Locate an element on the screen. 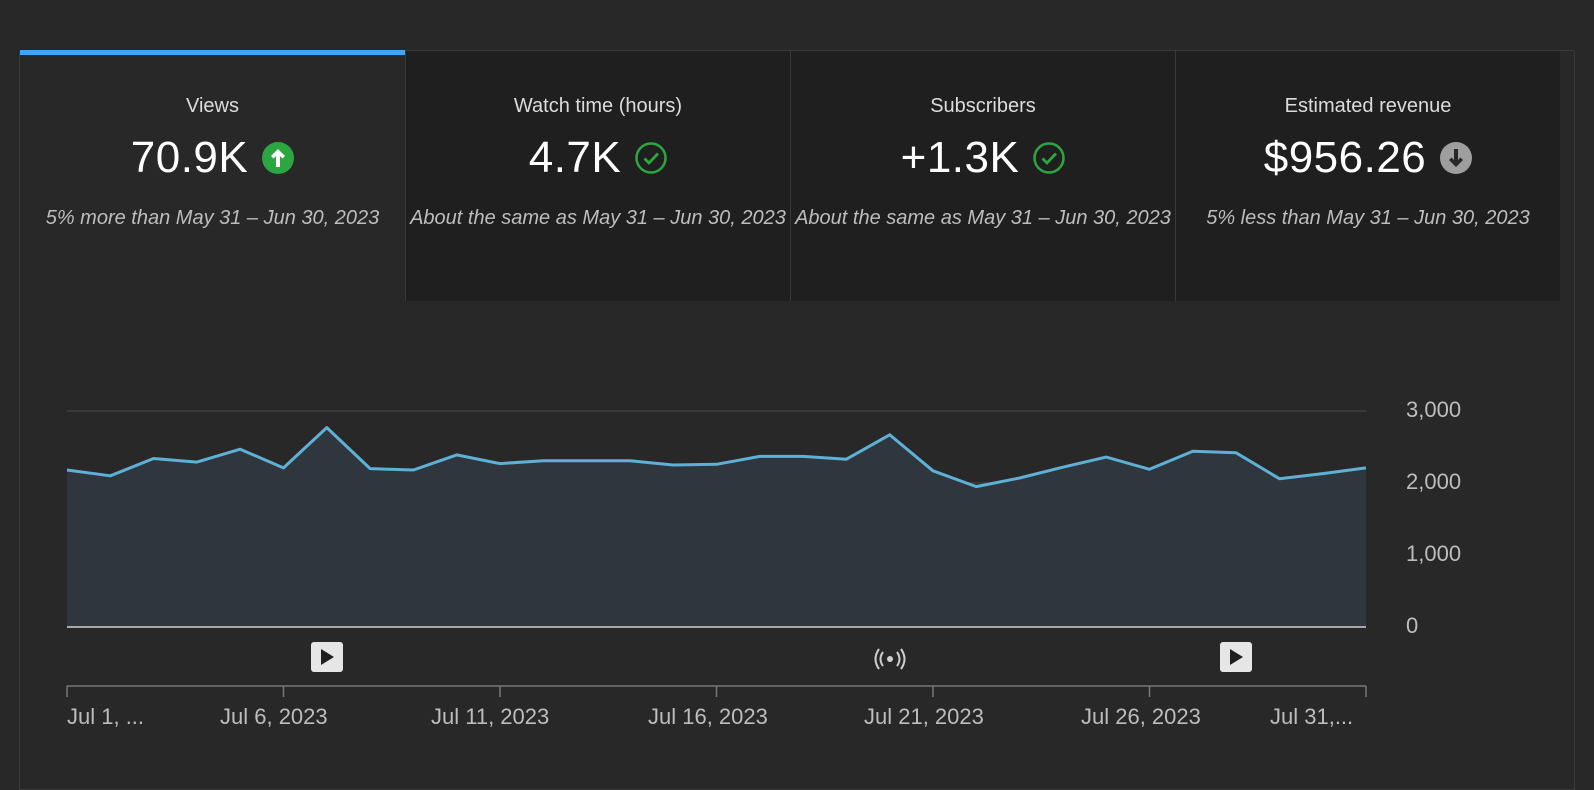 Image resolution: width=1594 pixels, height=790 pixels. y-tick-label: 2,000 is located at coordinates (1434, 481).